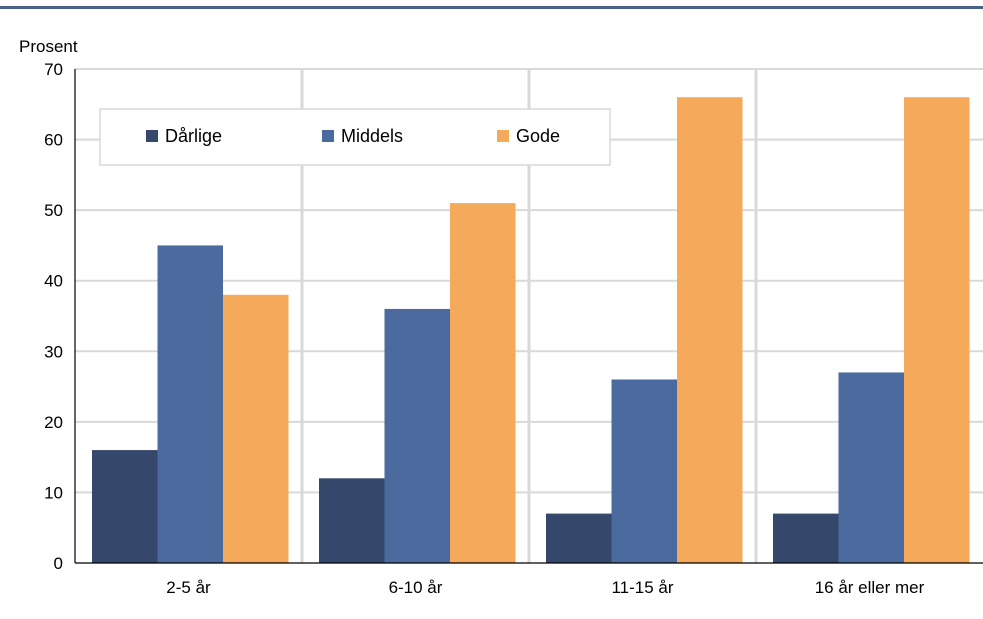 The width and height of the screenshot is (983, 619). Describe the element at coordinates (53, 422) in the screenshot. I see `y-tick-label: 20` at that location.